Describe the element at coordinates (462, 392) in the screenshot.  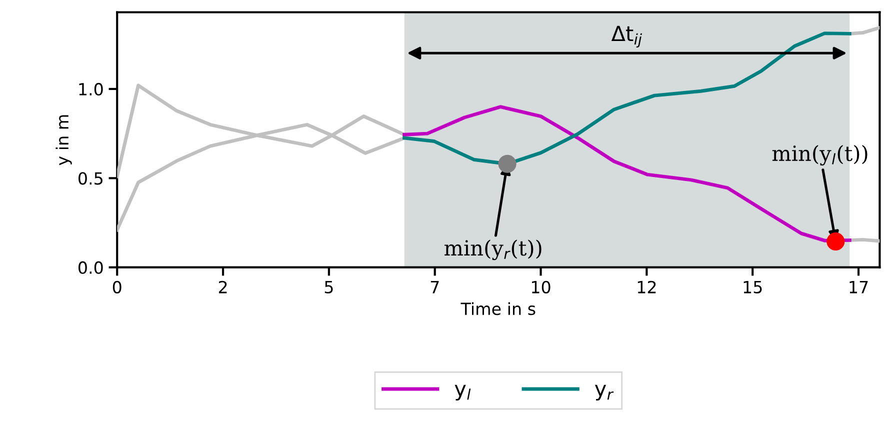
I see `legend-label: y$_{l}$` at that location.